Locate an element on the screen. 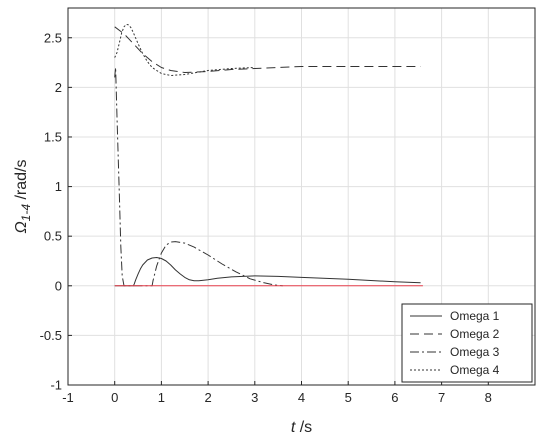 The image size is (550, 440). x-tick-label: 5 is located at coordinates (348, 397).